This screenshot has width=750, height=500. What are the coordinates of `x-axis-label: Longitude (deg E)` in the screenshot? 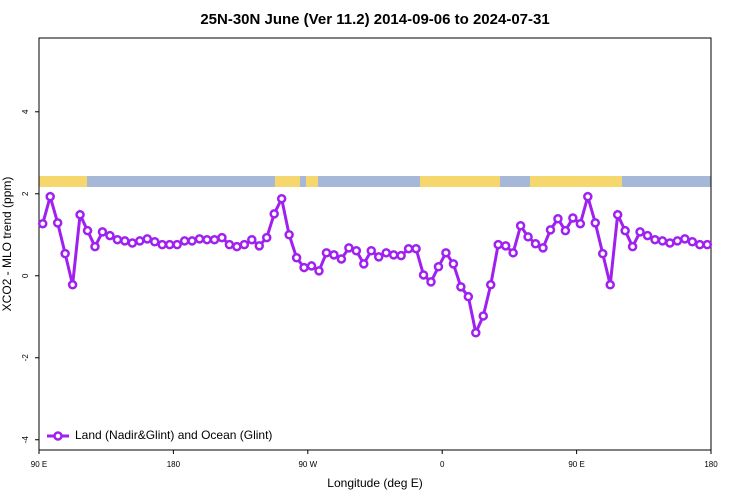 It's located at (374, 483).